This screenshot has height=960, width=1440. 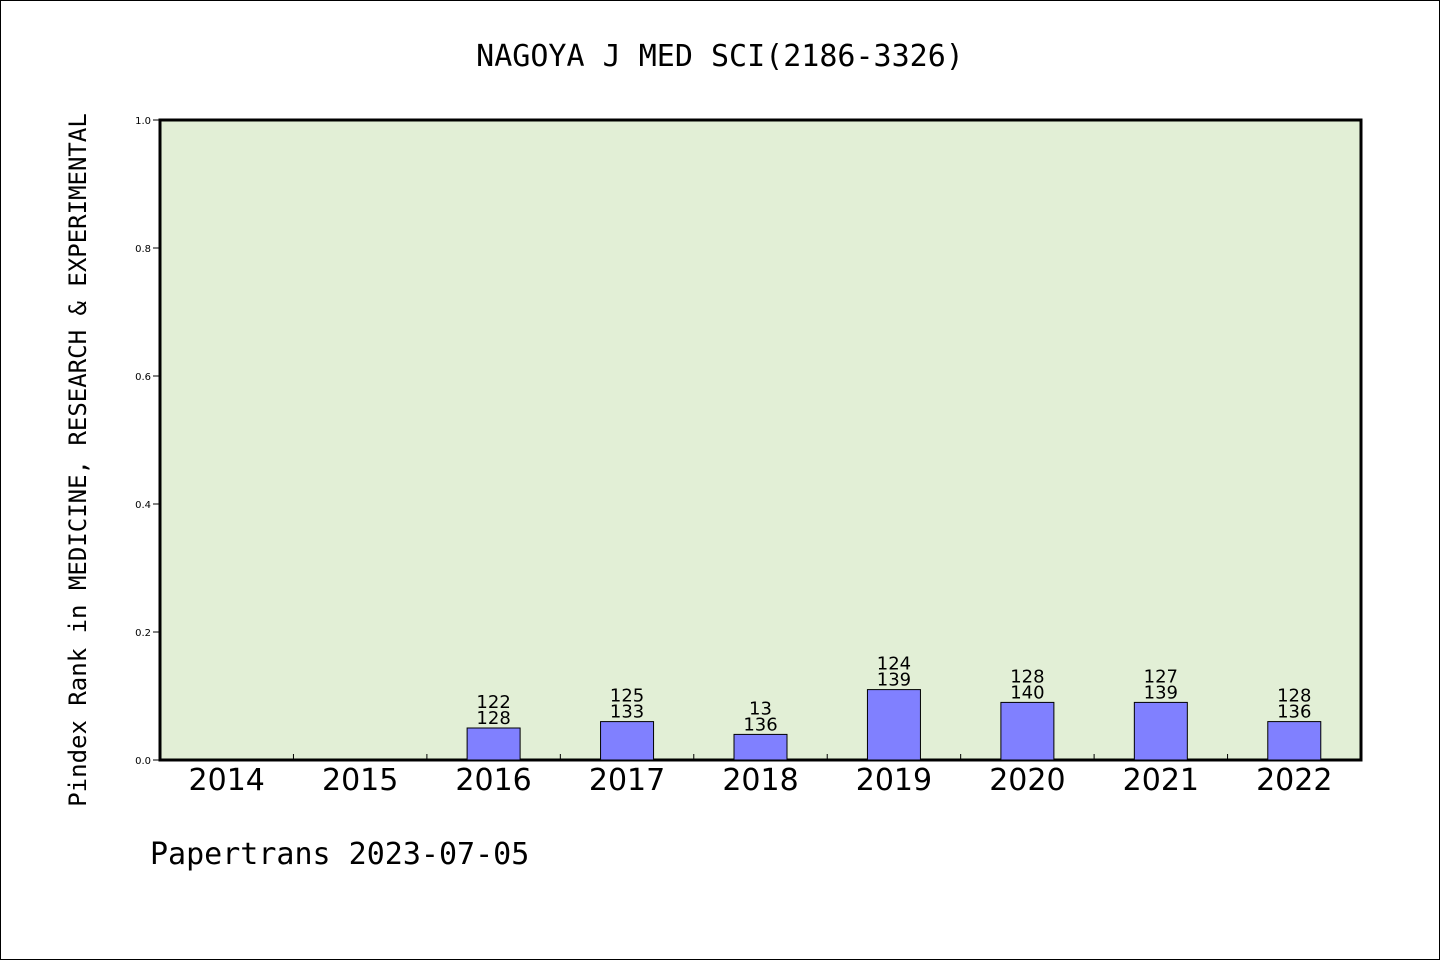 I want to click on bar-2019, so click(x=893, y=725).